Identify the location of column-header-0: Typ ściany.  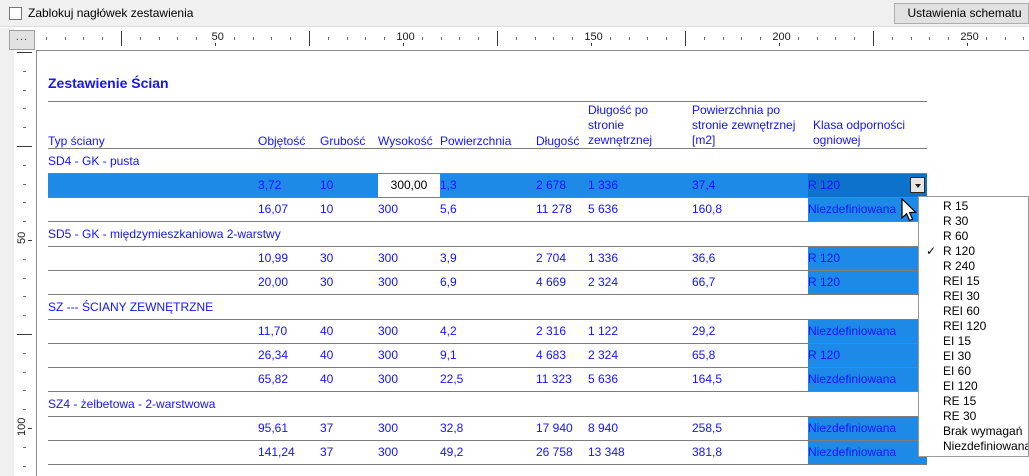
(153, 126).